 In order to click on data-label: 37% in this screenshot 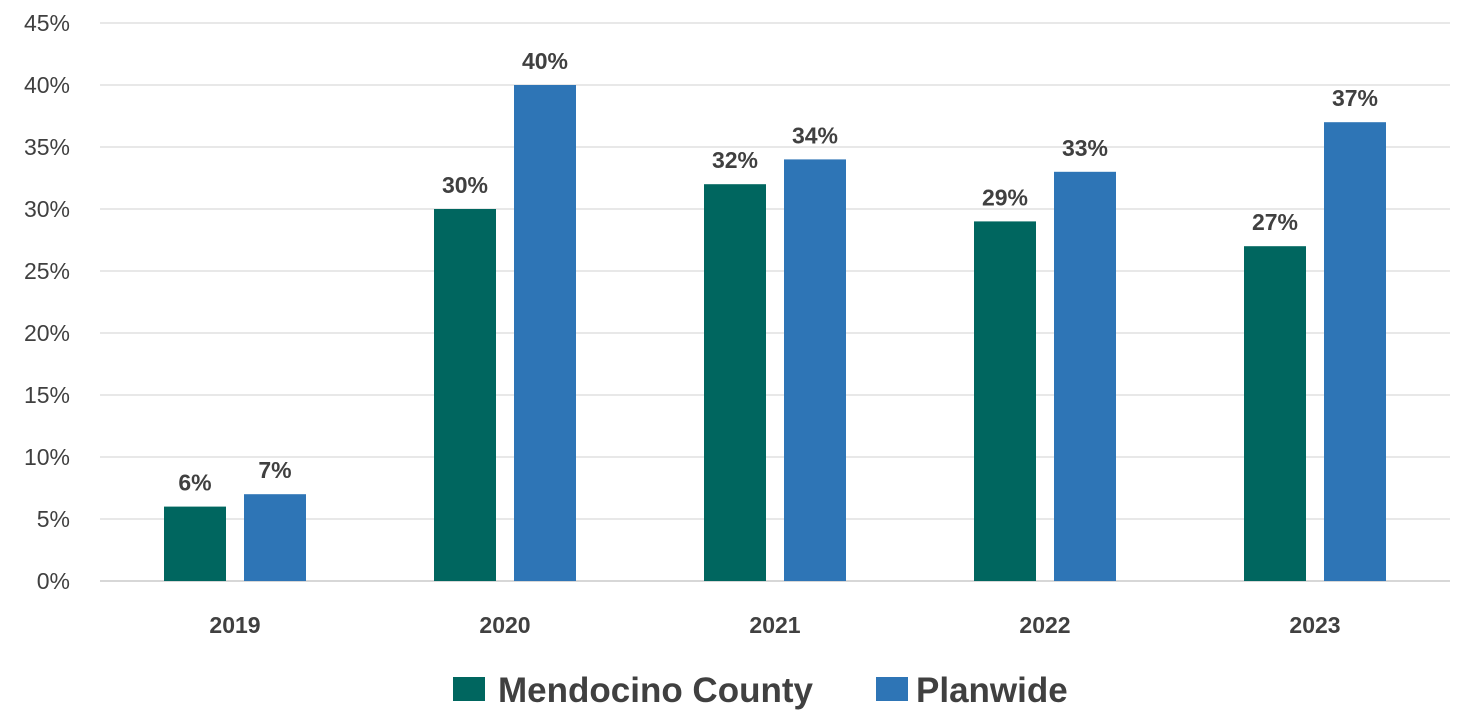, I will do `click(1355, 98)`.